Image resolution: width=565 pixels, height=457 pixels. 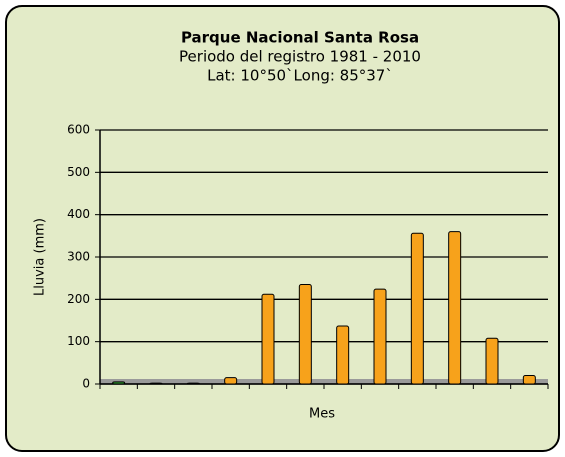 What do you see at coordinates (300, 38) in the screenshot?
I see `chart-title: Parque Nacional Santa Rosa` at bounding box center [300, 38].